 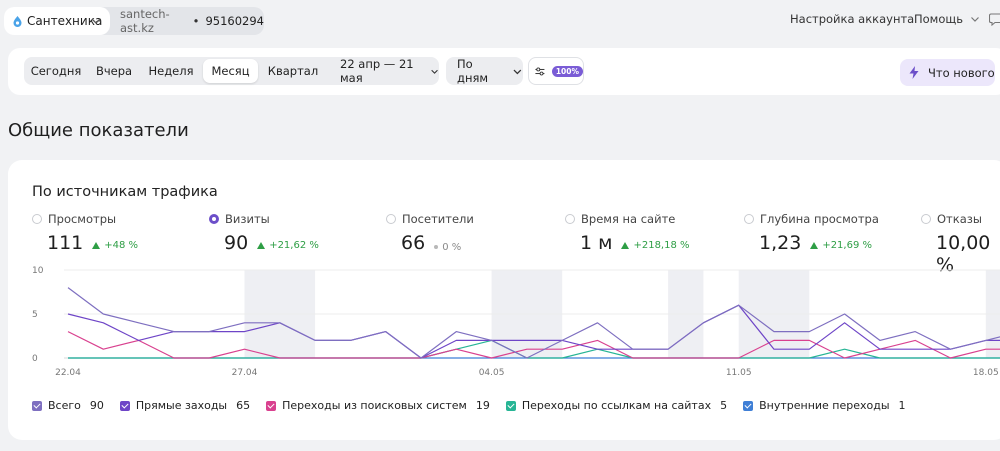 I want to click on legend-item-links: Переходы по ссылкам на сайтах 5, so click(x=616, y=405).